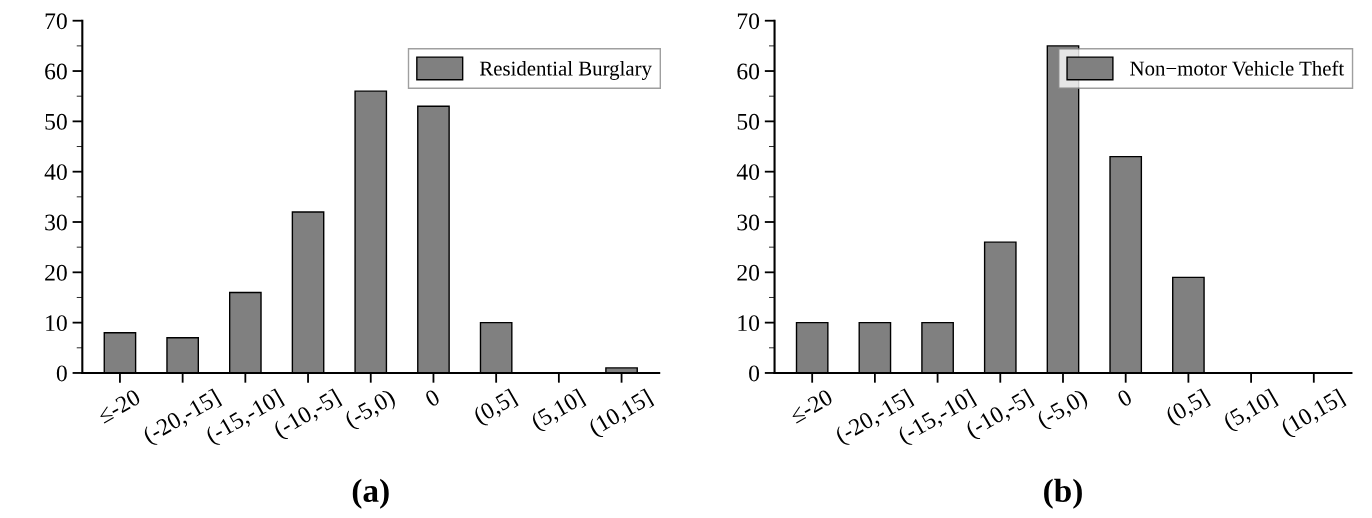 The width and height of the screenshot is (1372, 518). Describe the element at coordinates (370, 493) in the screenshot. I see `text: (a)` at that location.